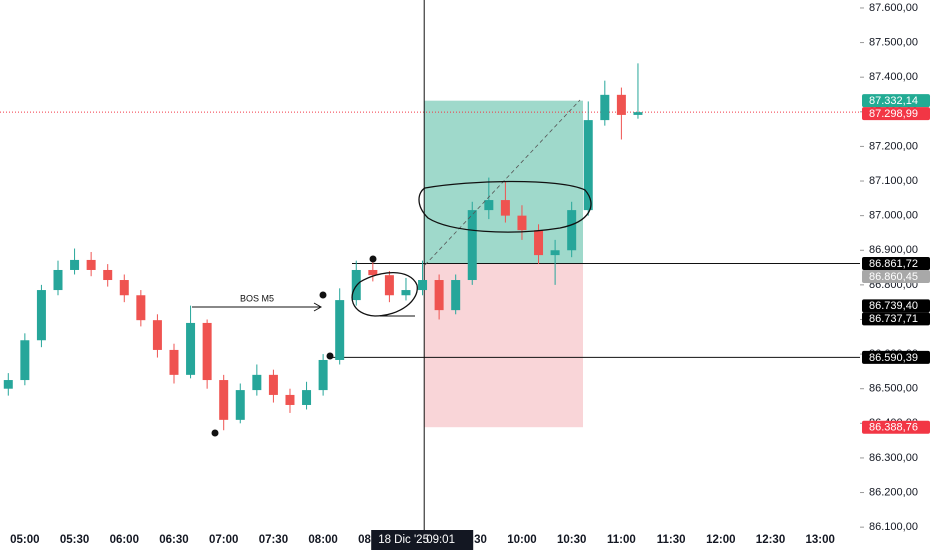 The width and height of the screenshot is (932, 550). What do you see at coordinates (893, 42) in the screenshot?
I see `y-tick-label: 87.500,00` at bounding box center [893, 42].